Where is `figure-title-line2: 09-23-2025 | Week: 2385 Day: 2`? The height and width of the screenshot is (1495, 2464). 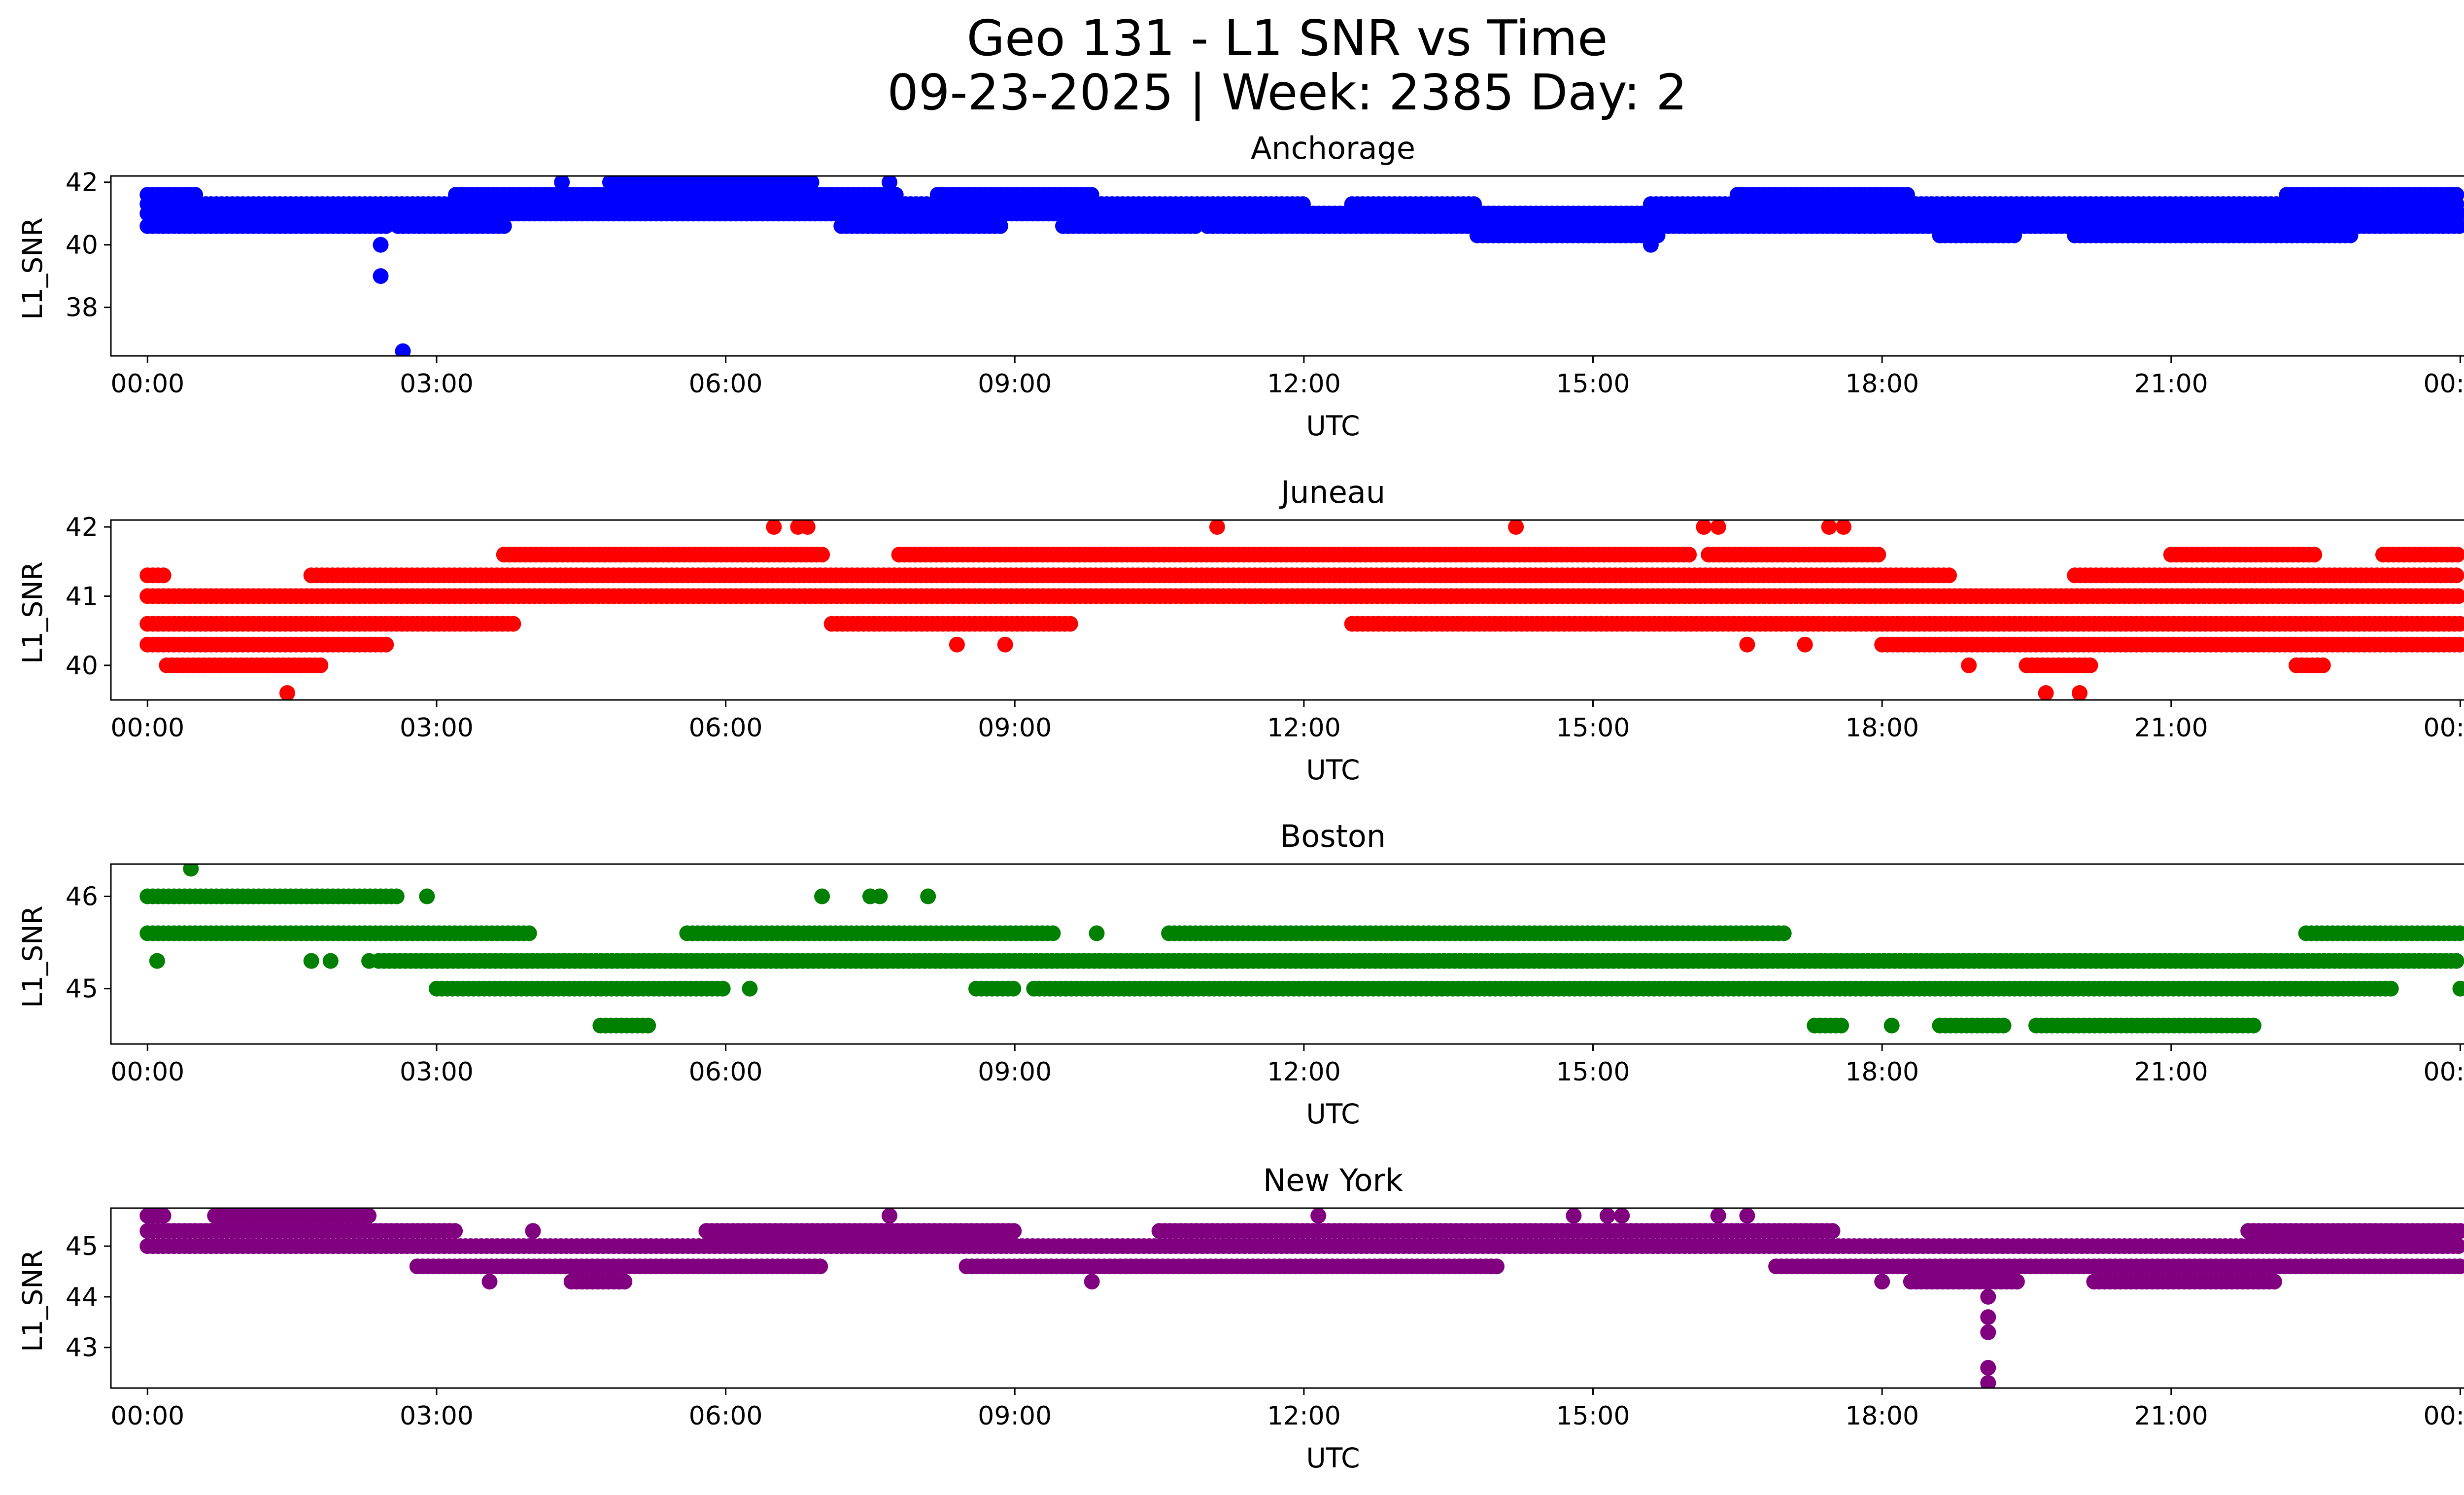
figure-title-line2: 09-23-2025 | Week: 2385 Day: 2 is located at coordinates (1287, 92).